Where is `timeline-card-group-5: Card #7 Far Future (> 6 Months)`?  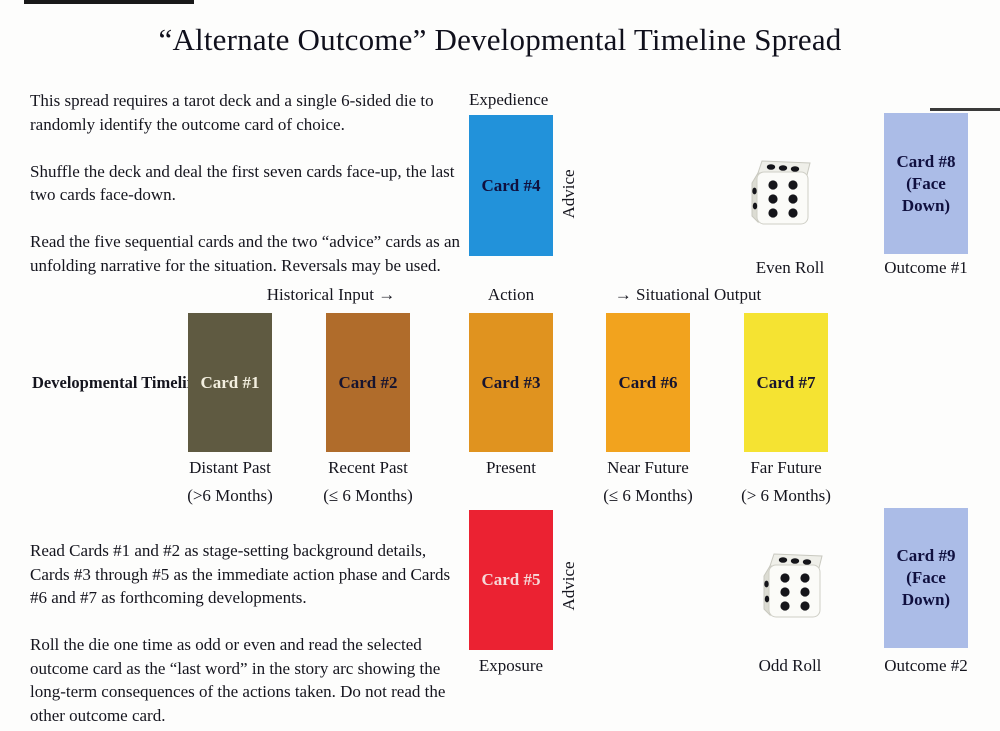 timeline-card-group-5: Card #7 Far Future (> 6 Months) is located at coordinates (786, 410).